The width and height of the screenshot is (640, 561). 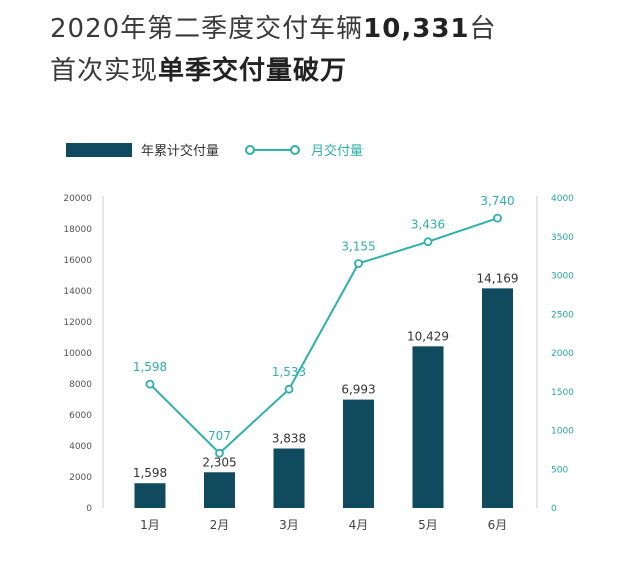 What do you see at coordinates (359, 525) in the screenshot?
I see `x-tick-label: 4月` at bounding box center [359, 525].